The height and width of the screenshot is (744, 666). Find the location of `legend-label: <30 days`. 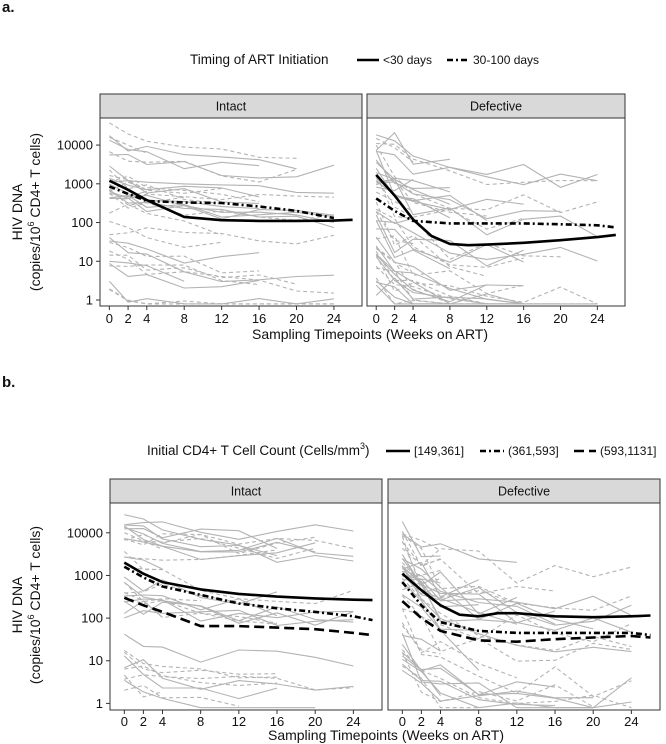

legend-label: <30 days is located at coordinates (407, 60).